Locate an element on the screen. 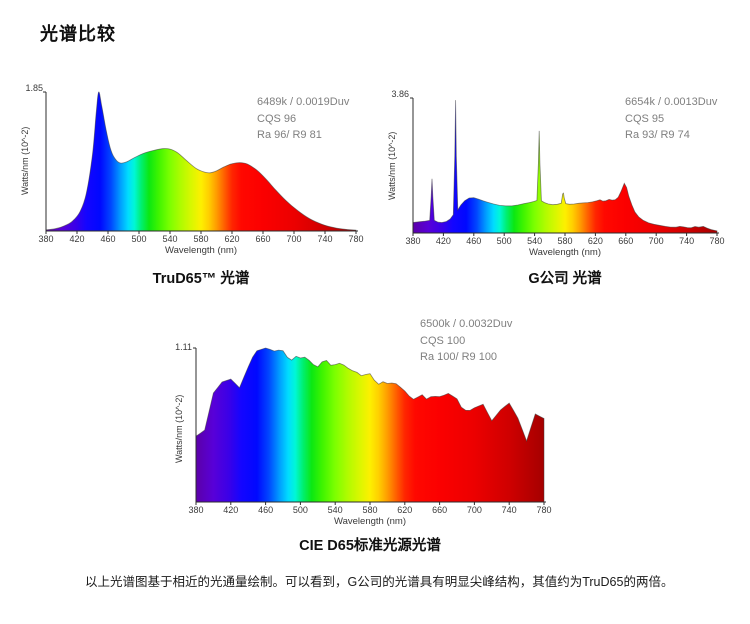 Image resolution: width=750 pixels, height=624 pixels. g-company-cct-duv: 6654k / 0.0013Duv is located at coordinates (671, 102).